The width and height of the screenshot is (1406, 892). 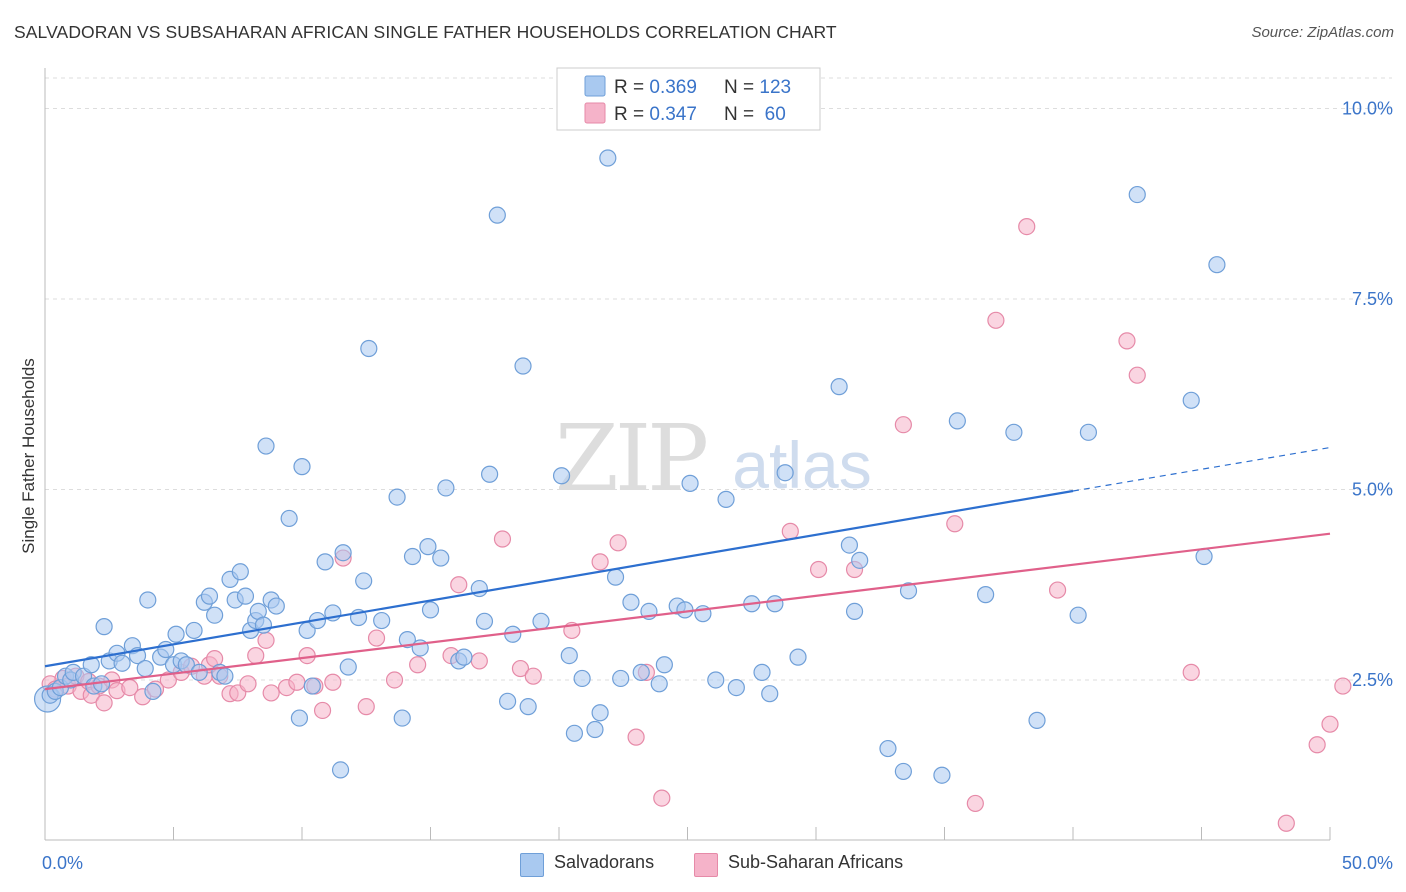 What do you see at coordinates (604, 862) in the screenshot?
I see `legend-label-salvadorans: Salvadorans` at bounding box center [604, 862].